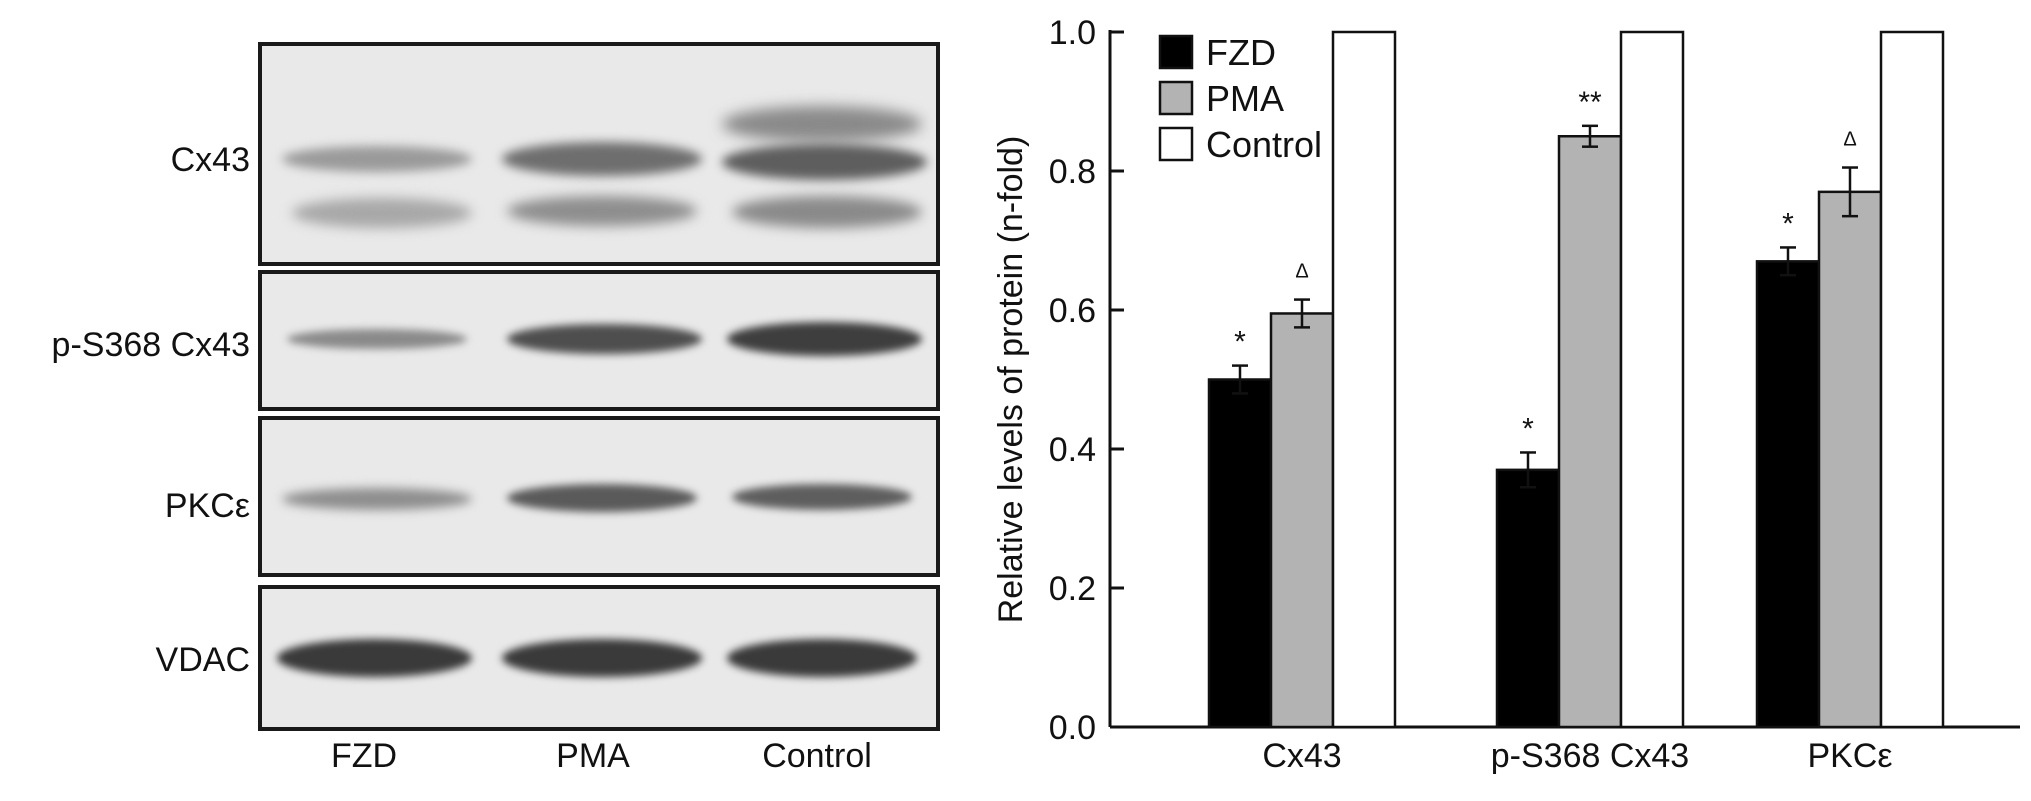 This screenshot has width=2031, height=801. I want to click on chart-legend: FZD PMA Control, so click(1240, 98).